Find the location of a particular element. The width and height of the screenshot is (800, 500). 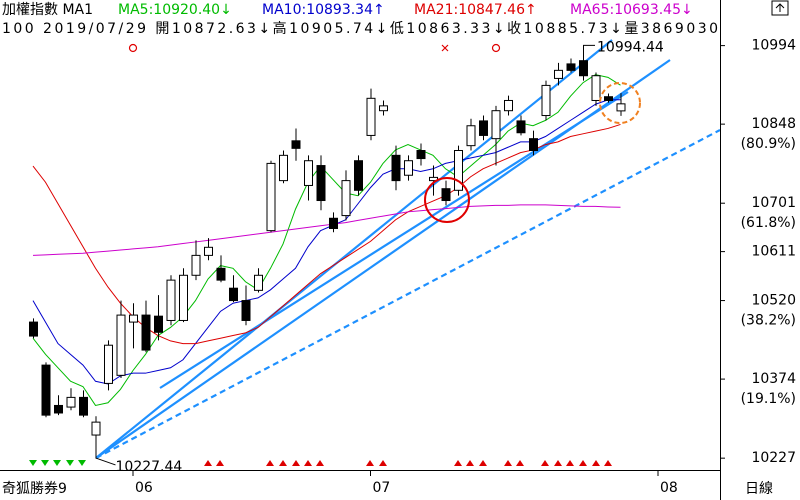

high-label: 10994.44 is located at coordinates (630, 47).